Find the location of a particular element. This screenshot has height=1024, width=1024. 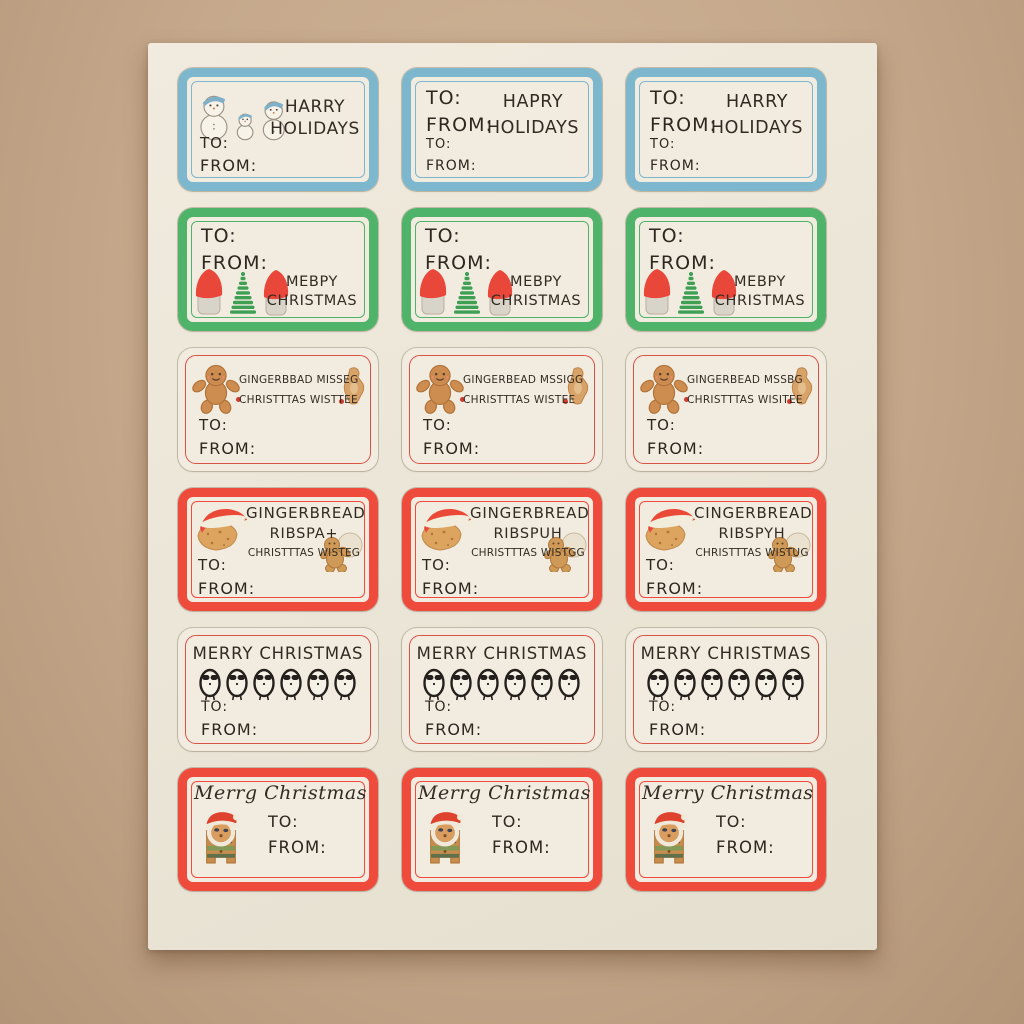

tag-heading: GINGERBREAD RIBSPUH CHRISTTTAS WISTGG is located at coordinates (529, 531).